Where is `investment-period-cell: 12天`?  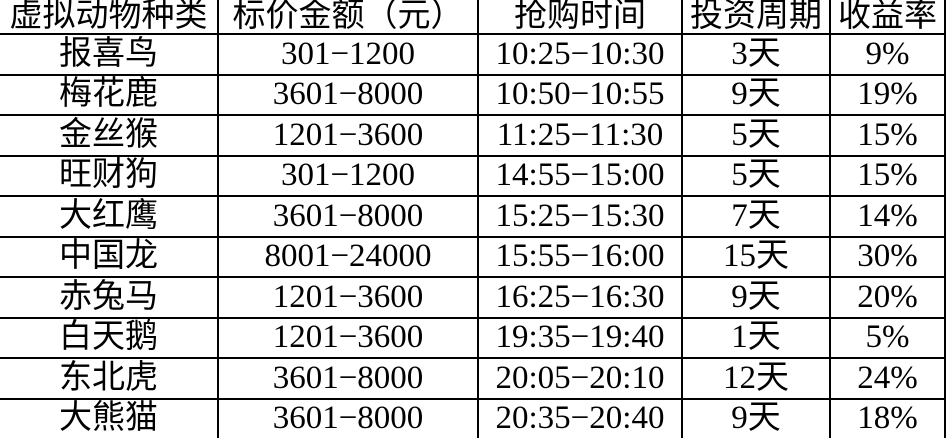 investment-period-cell: 12天 is located at coordinates (756, 378).